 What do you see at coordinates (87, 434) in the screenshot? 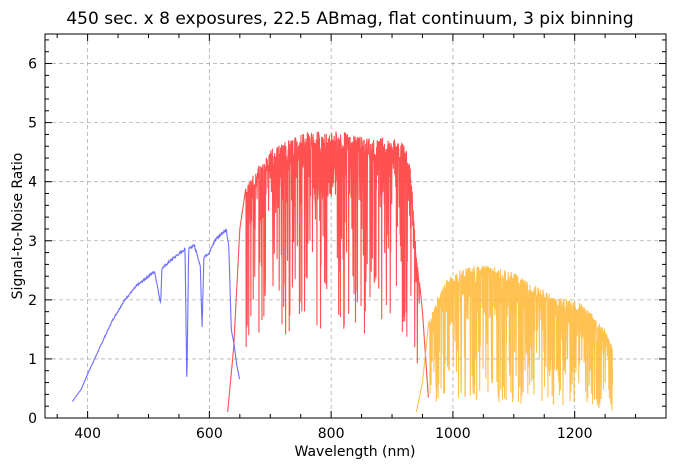
I see `x-tick-label-400: 400` at bounding box center [87, 434].